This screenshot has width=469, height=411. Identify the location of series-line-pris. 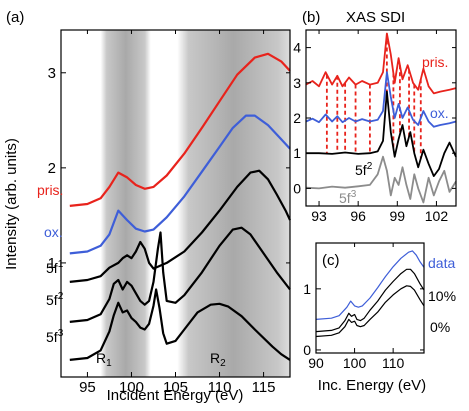
(381, 63).